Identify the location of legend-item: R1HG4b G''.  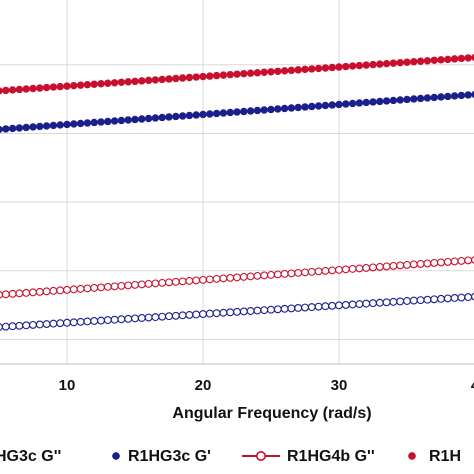
(308, 456).